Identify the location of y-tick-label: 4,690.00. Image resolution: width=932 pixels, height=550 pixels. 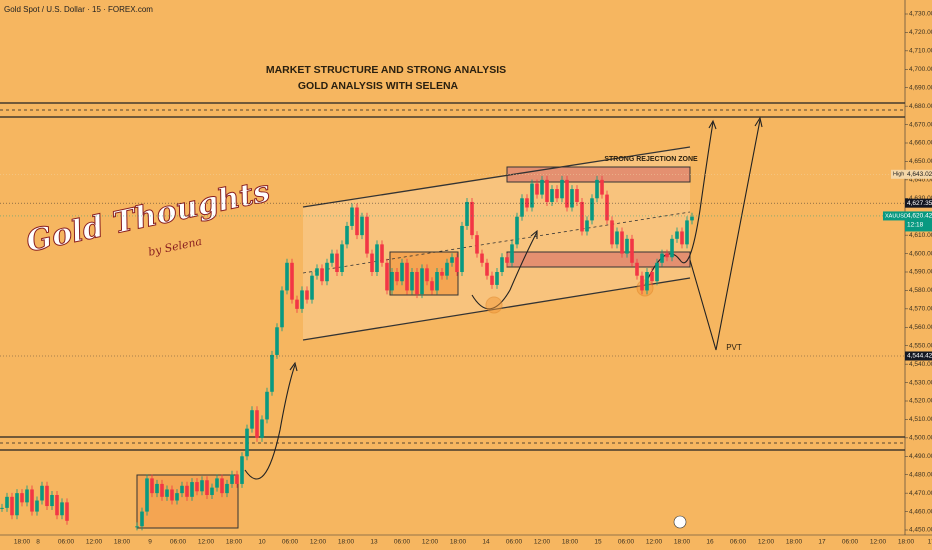
(920, 87).